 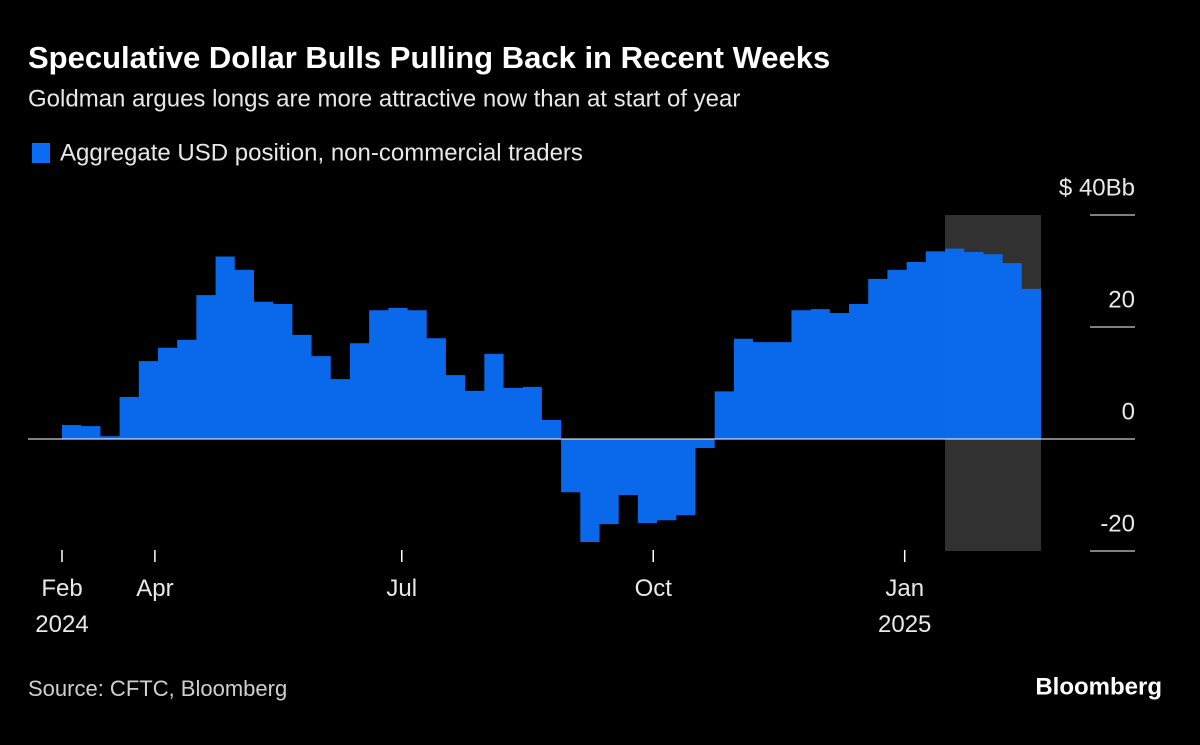 I want to click on y-tick-label: $ 40Bb, so click(x=1097, y=187).